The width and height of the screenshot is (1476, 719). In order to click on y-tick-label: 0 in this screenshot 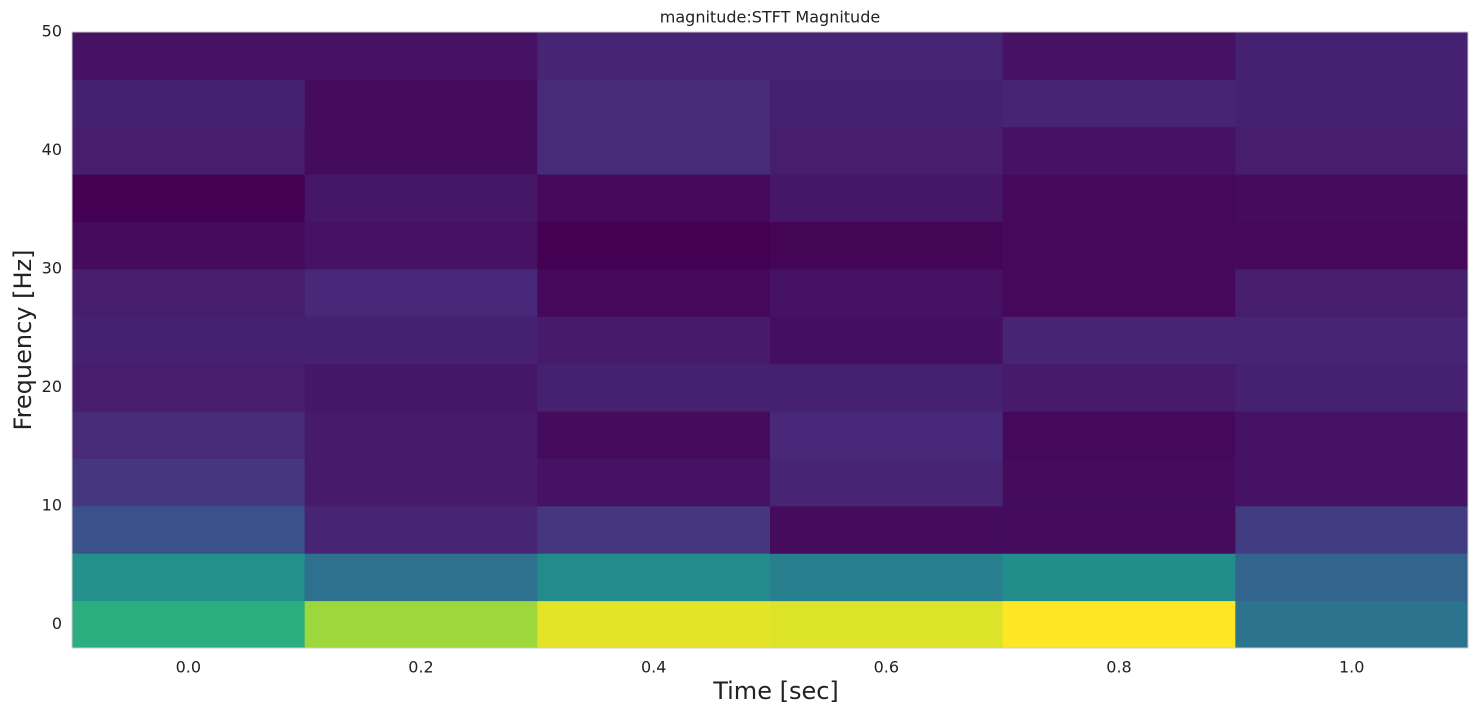, I will do `click(57, 623)`.